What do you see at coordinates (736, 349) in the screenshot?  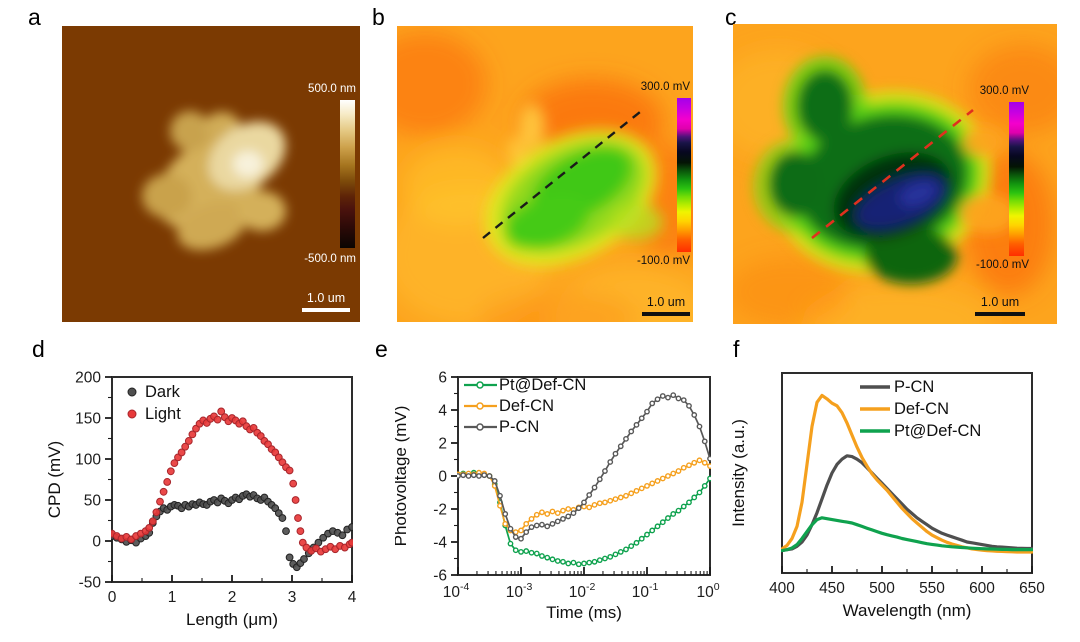 I see `panel-f-label: f` at bounding box center [736, 349].